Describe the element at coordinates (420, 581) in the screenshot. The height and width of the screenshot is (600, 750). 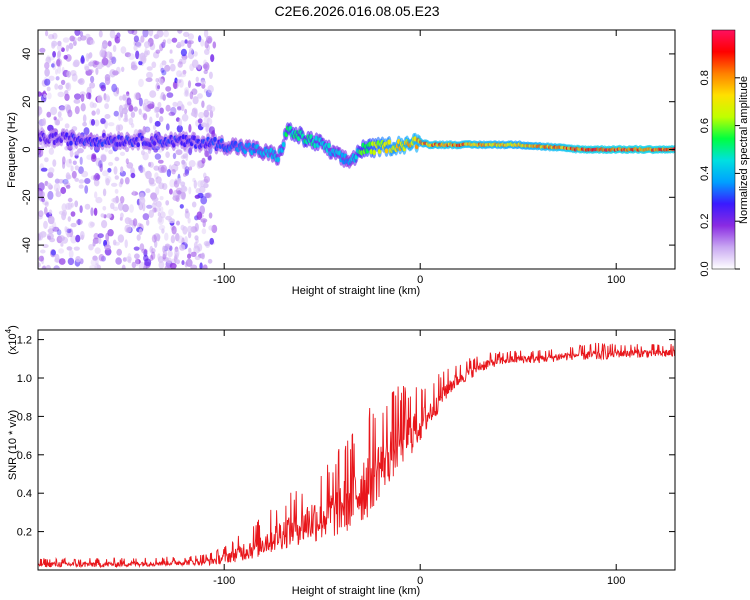
I see `x-tick-label: 0` at that location.